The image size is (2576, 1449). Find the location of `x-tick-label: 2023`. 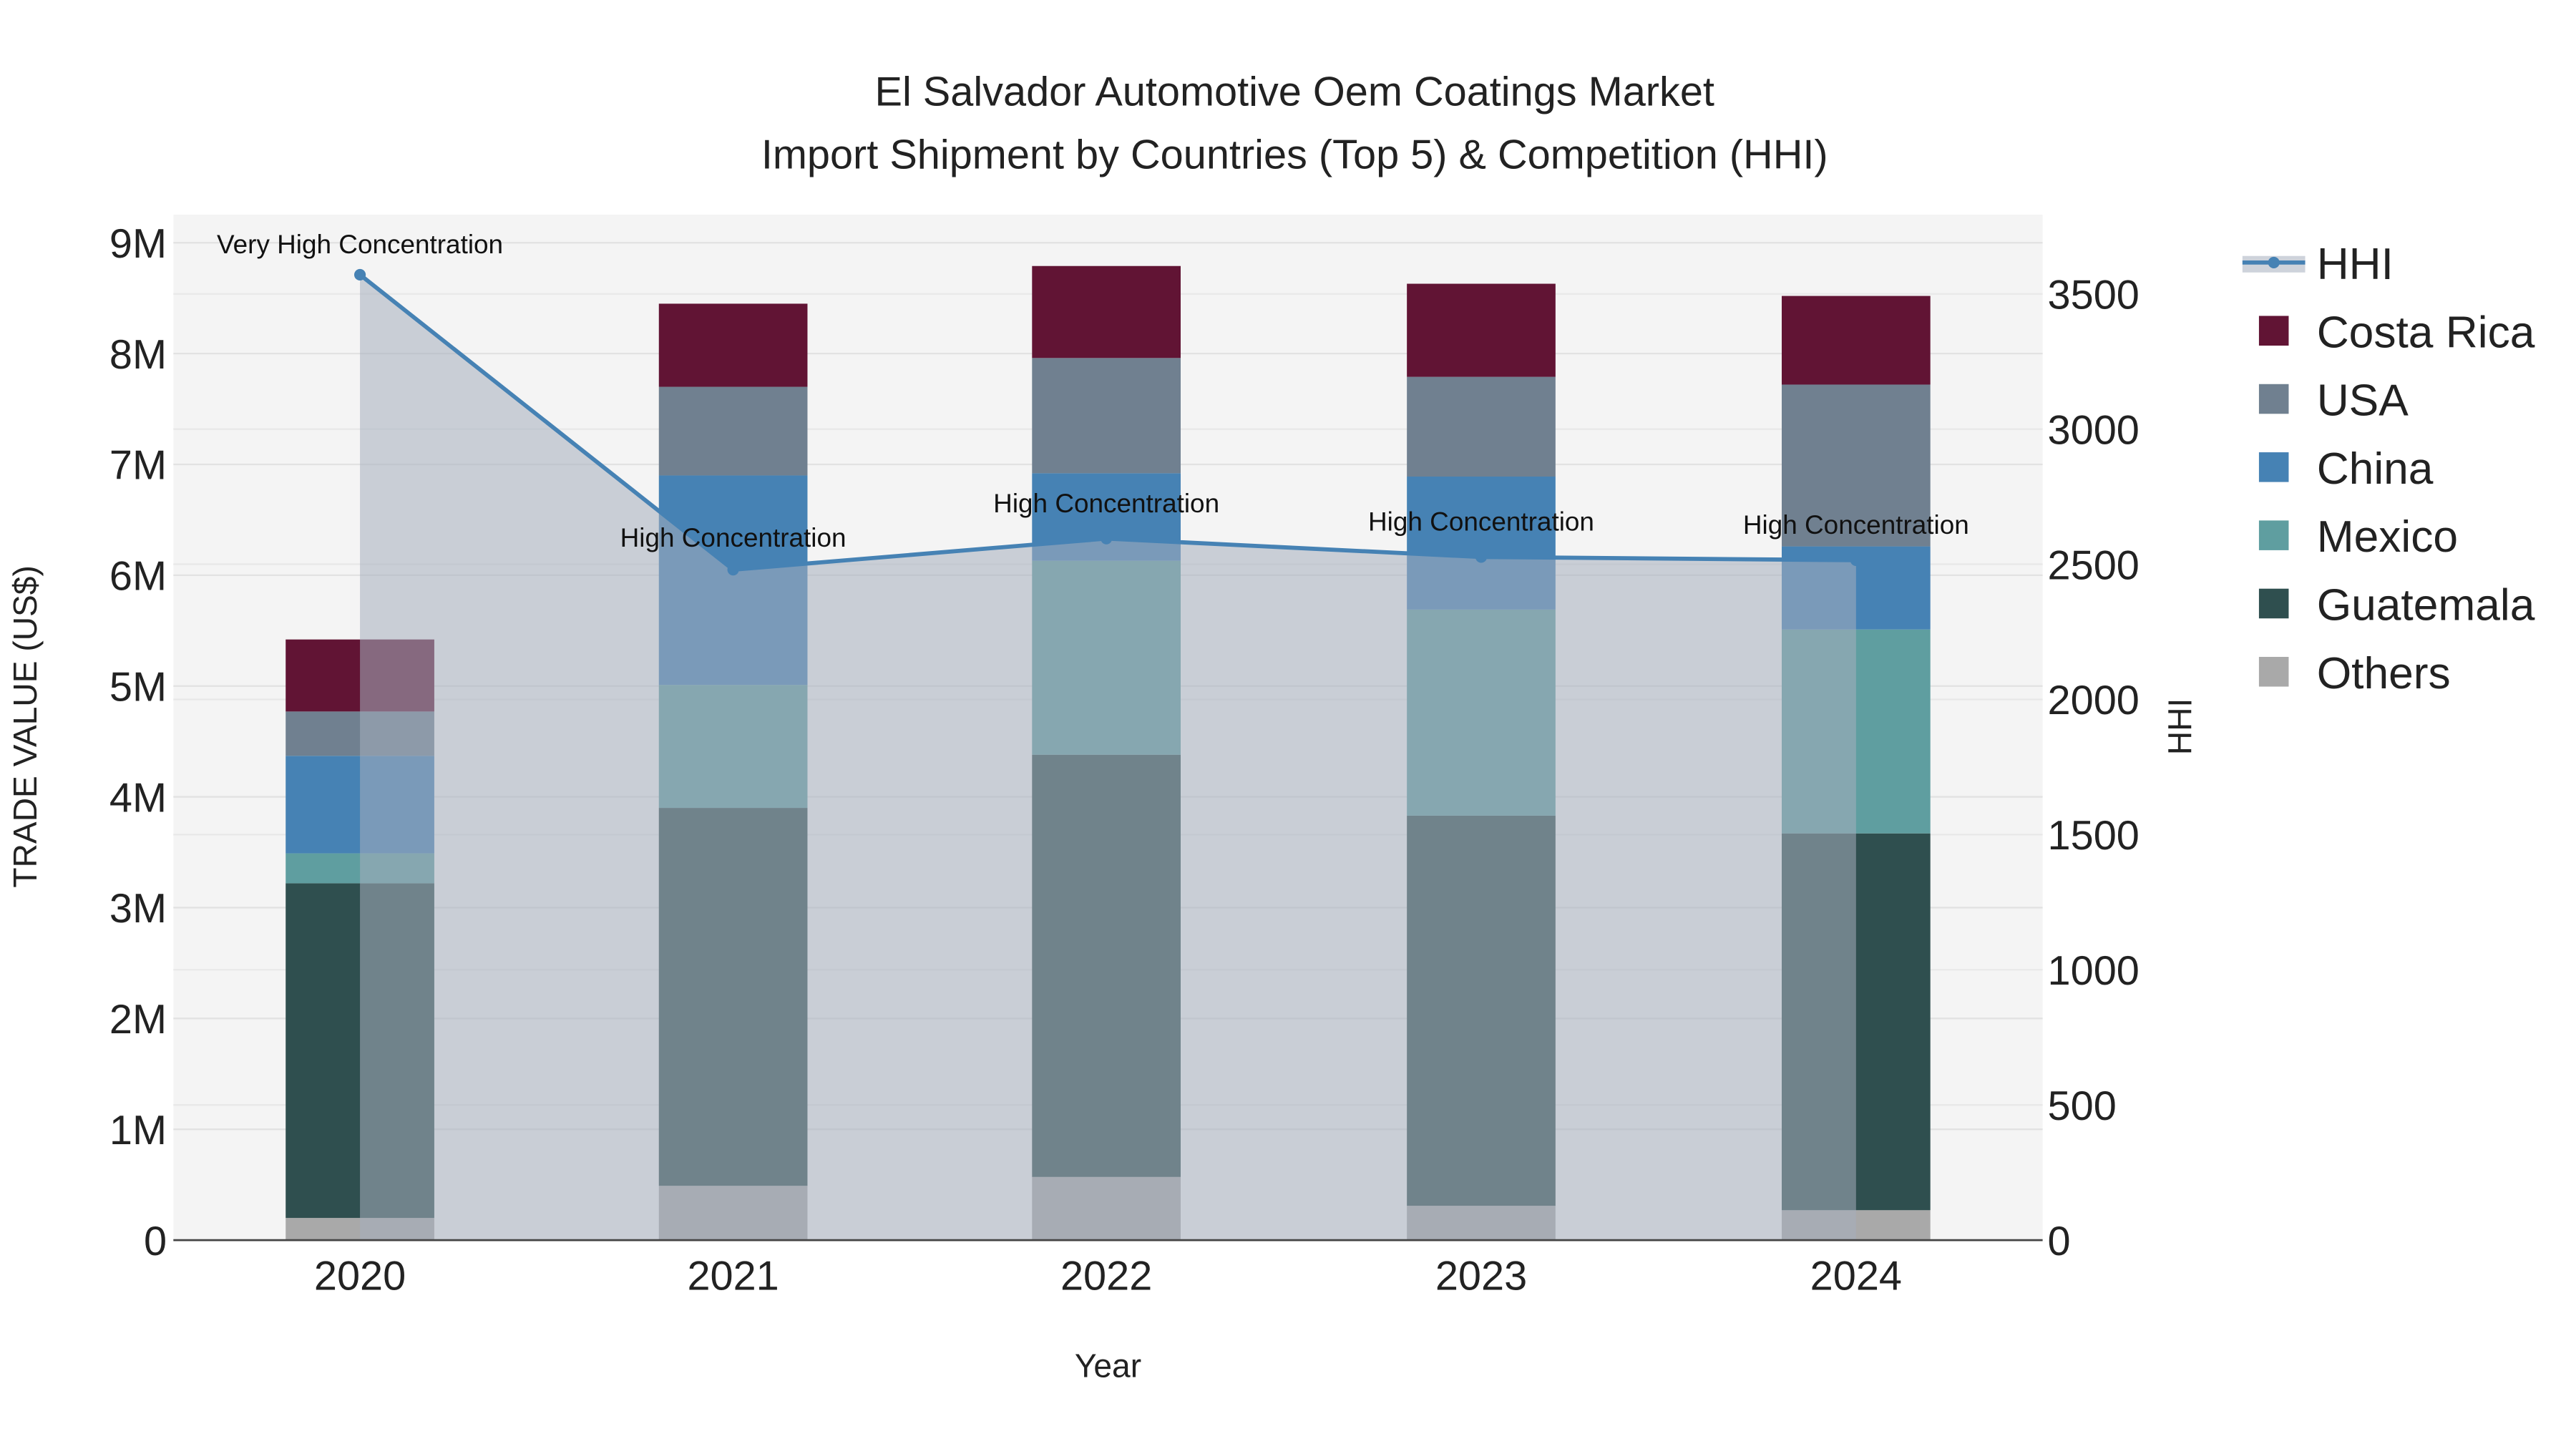

x-tick-label: 2023 is located at coordinates (1481, 1276).